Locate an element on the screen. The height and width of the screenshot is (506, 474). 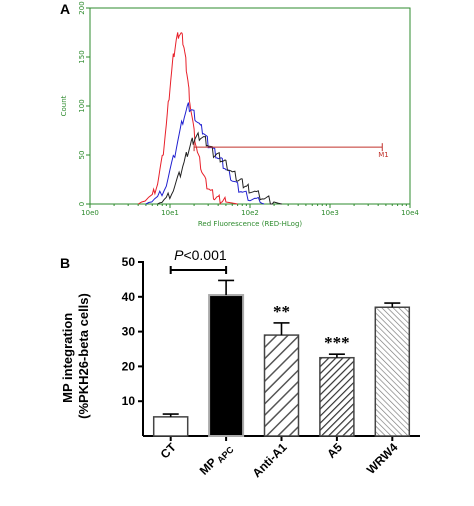
bar-wrw4 is located at coordinates (392, 371).